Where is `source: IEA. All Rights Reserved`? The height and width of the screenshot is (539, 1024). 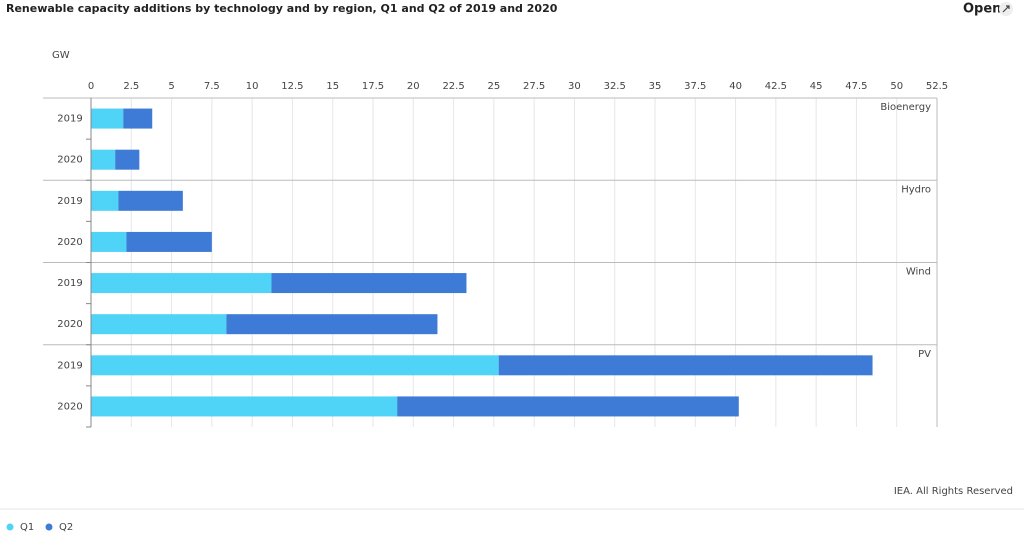 source: IEA. All Rights Reserved is located at coordinates (953, 491).